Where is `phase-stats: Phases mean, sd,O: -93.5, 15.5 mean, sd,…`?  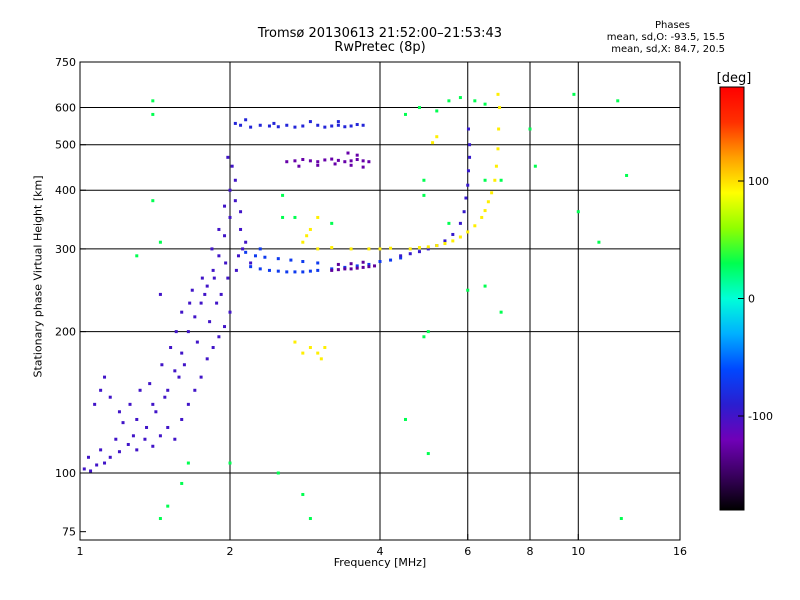 phase-stats: Phases mean, sd,O: -93.5, 15.5 mean, sd,… is located at coordinates (642, 38).